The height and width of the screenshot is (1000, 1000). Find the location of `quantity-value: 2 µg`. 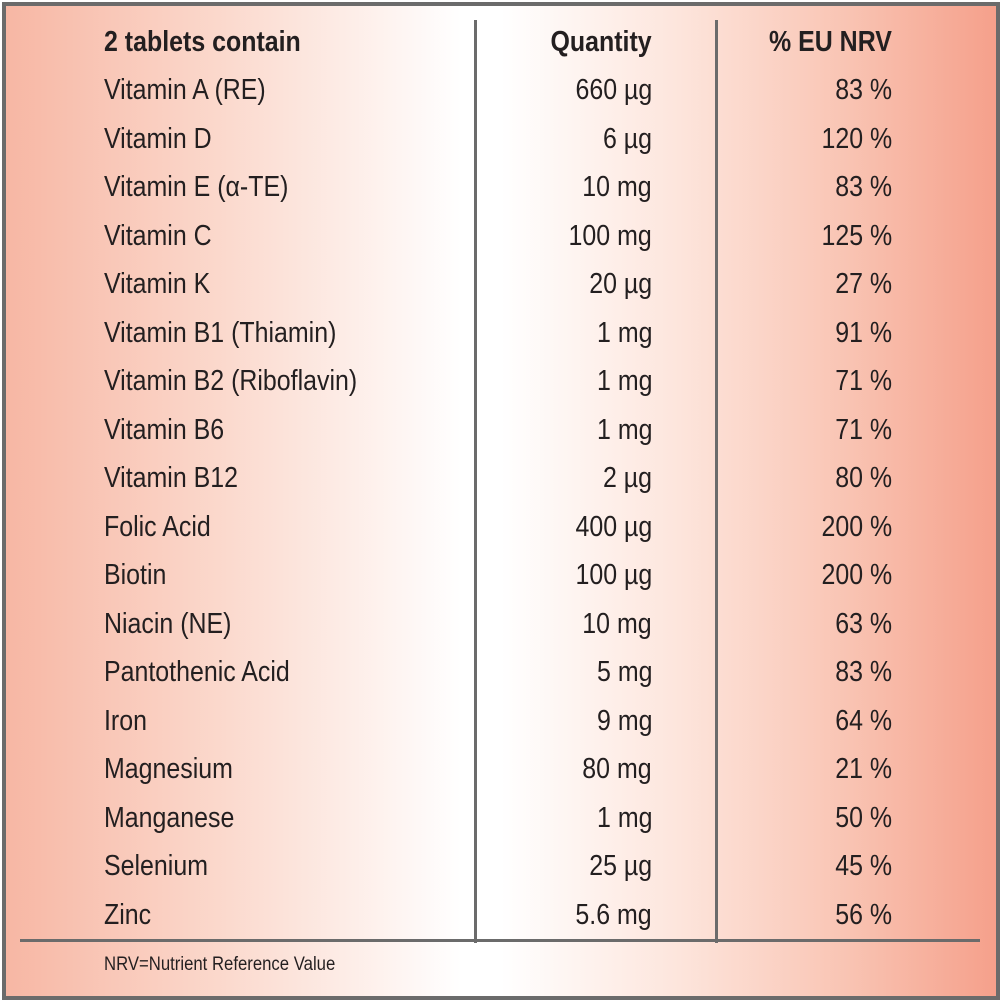

quantity-value: 2 µg is located at coordinates (627, 478).